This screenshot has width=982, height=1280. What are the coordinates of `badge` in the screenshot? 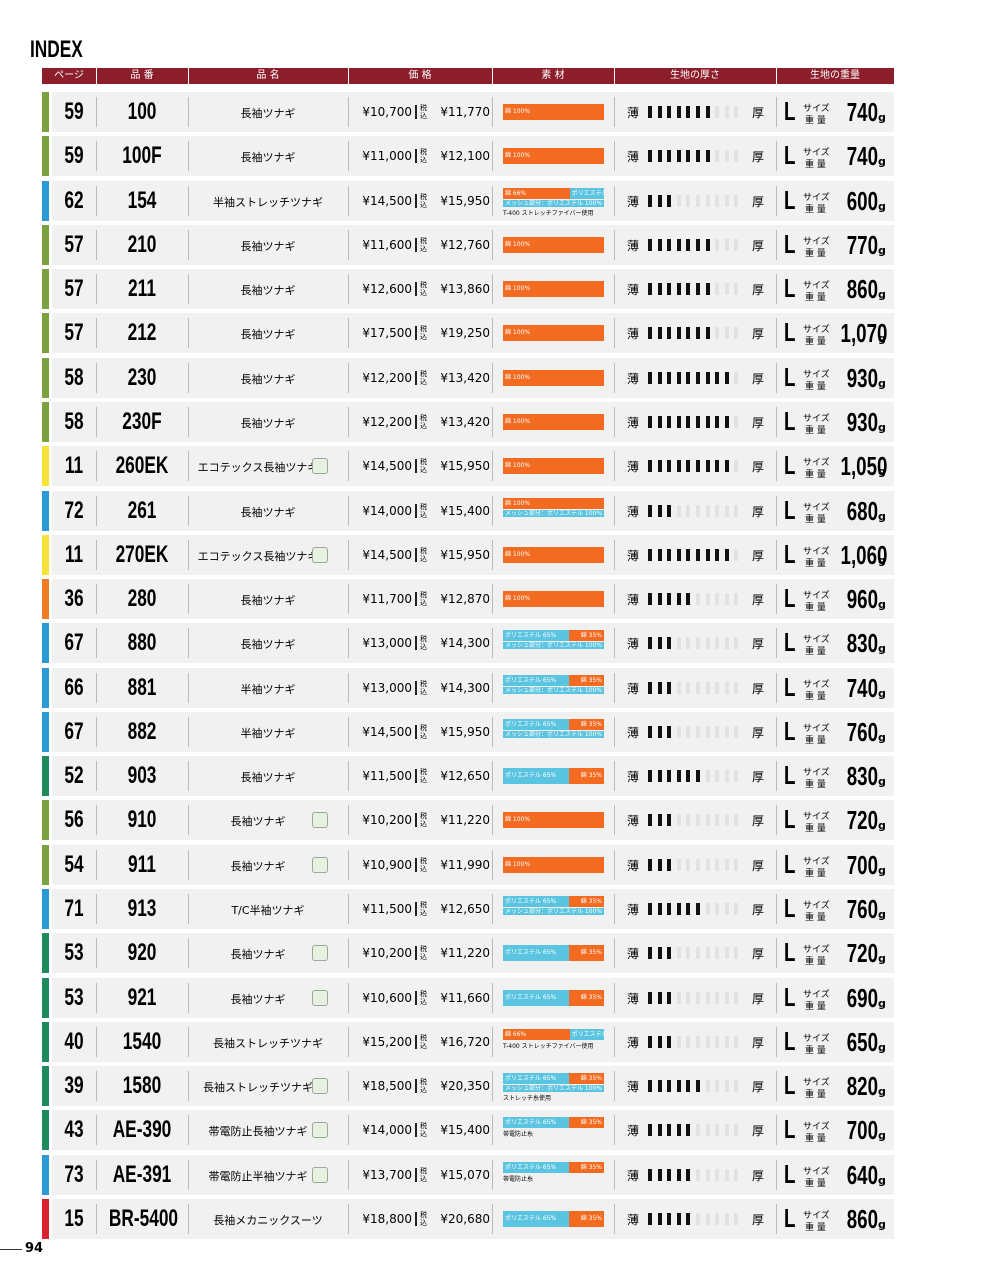 It's located at (320, 466).